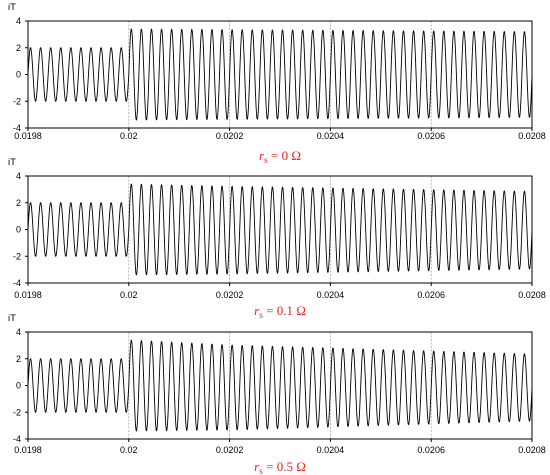 This screenshot has height=475, width=550. I want to click on panel-caption: rs = 0 Ω, so click(280, 157).